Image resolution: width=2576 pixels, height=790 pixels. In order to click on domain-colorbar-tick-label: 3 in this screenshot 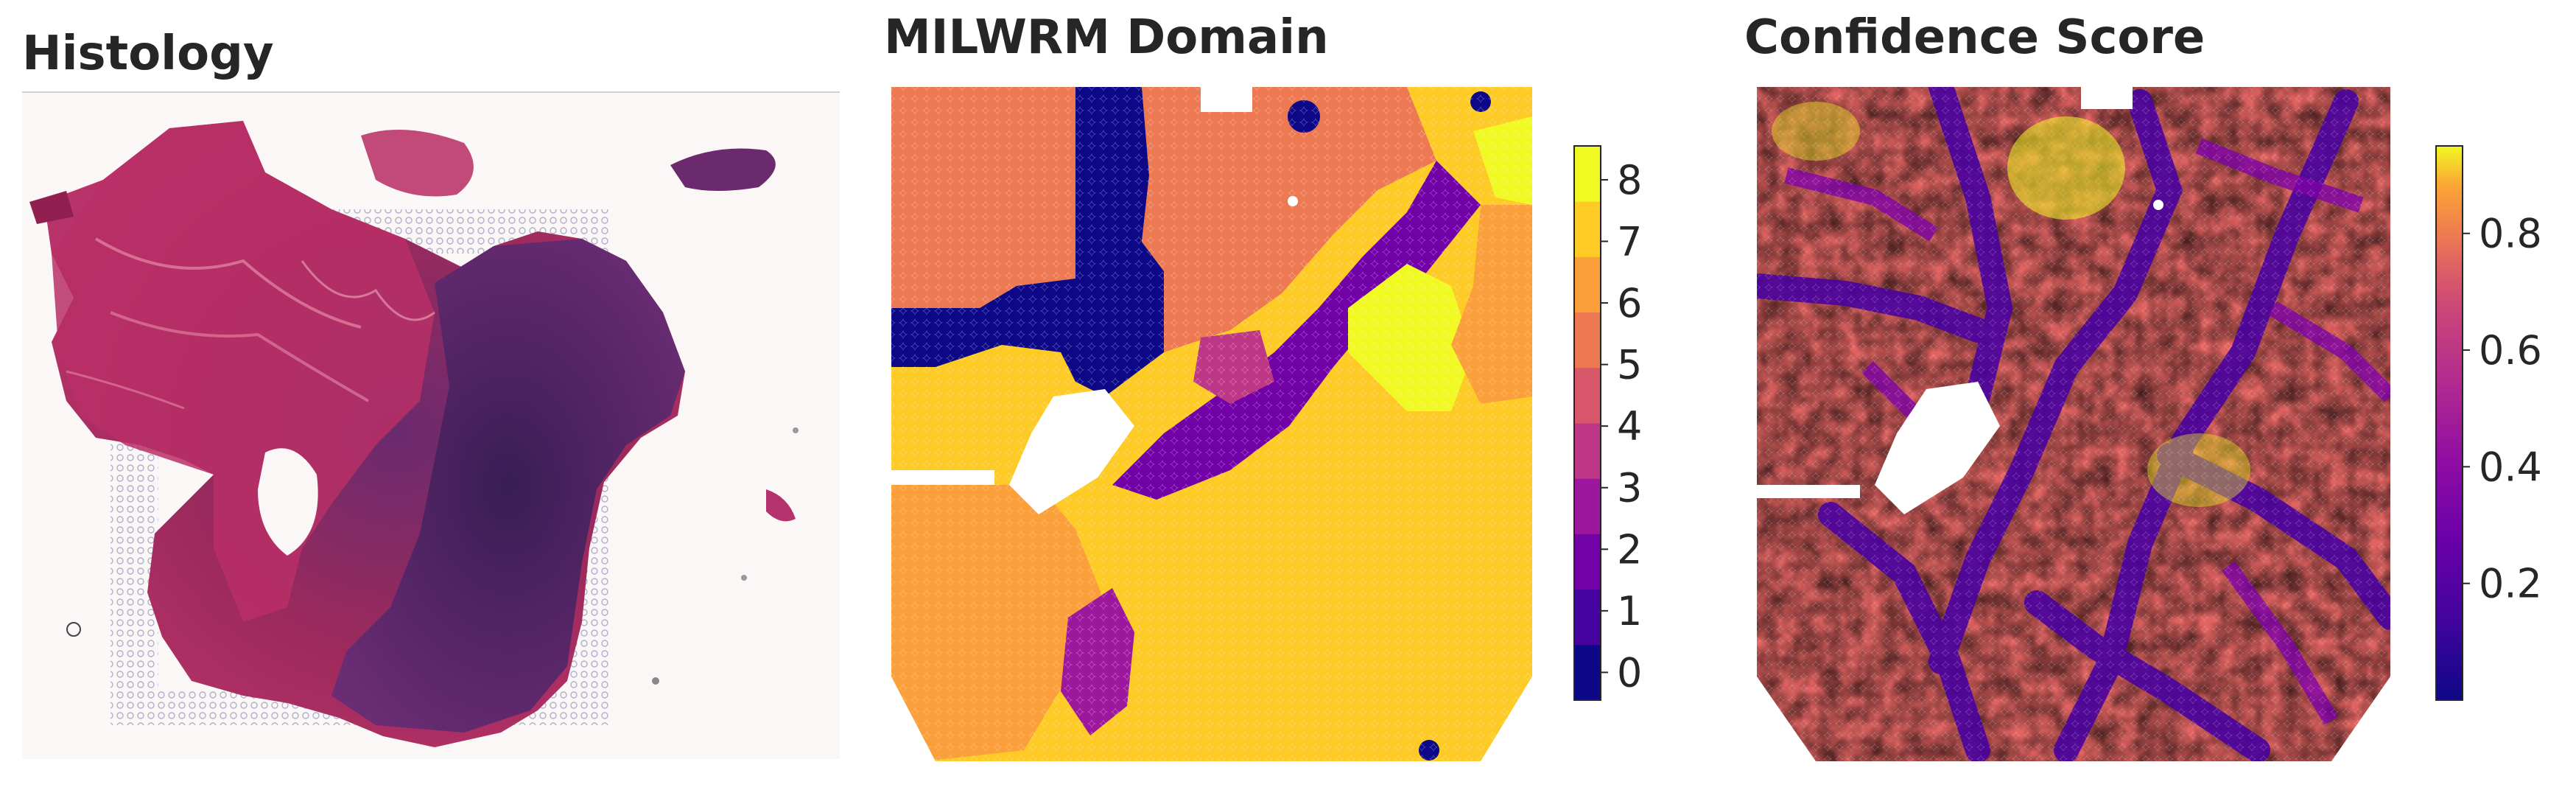, I will do `click(1630, 488)`.